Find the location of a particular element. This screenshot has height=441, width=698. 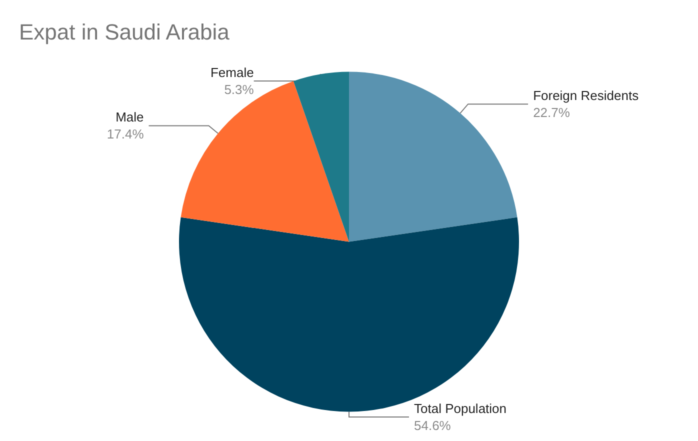

slice-label: Male is located at coordinates (130, 117).